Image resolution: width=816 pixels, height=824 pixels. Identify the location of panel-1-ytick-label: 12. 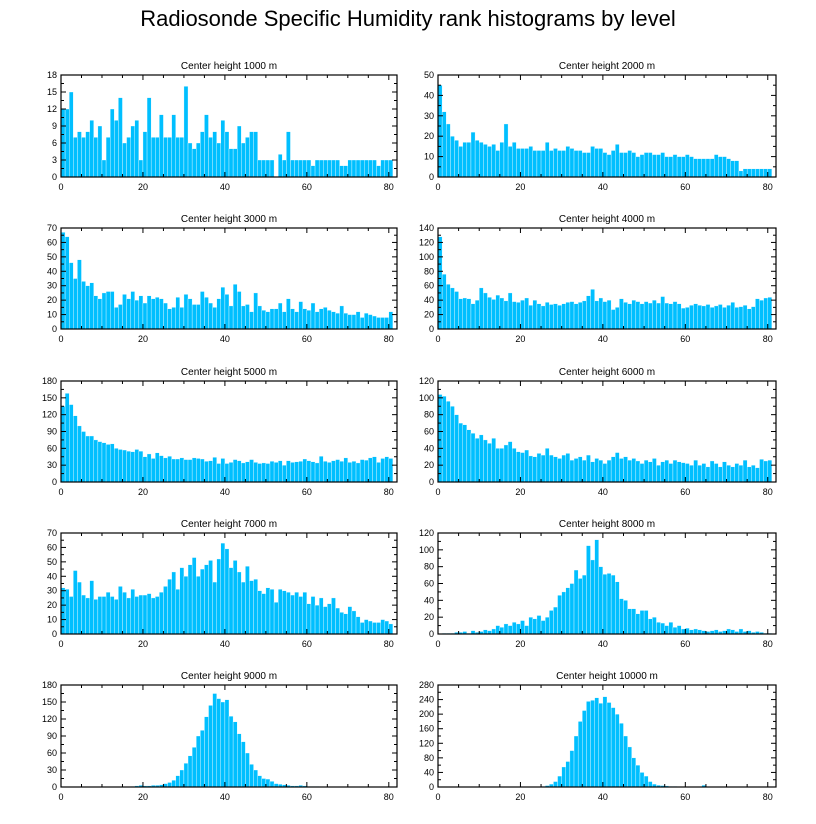
(52, 109).